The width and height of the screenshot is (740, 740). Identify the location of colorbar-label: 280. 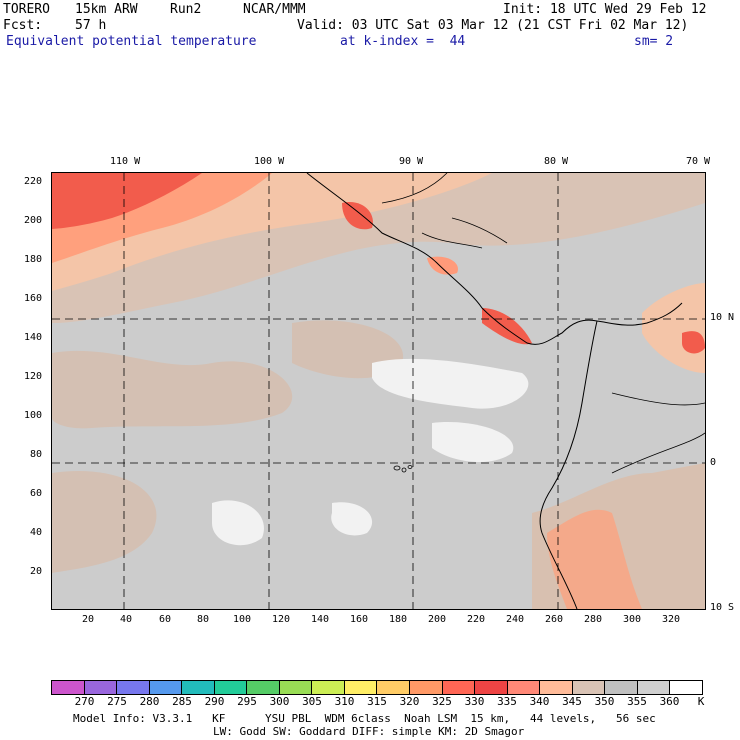
(149, 701).